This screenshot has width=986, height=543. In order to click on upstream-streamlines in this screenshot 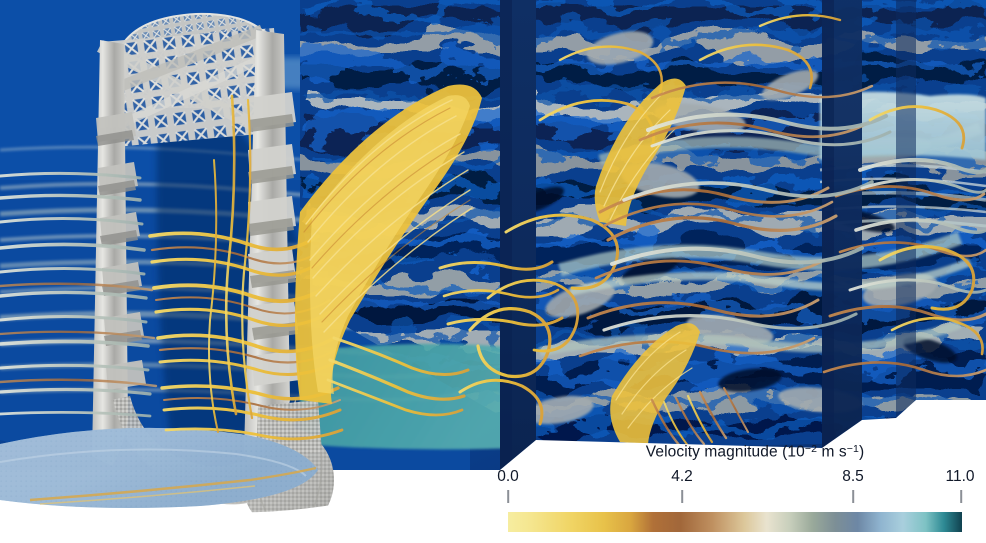, I will do `click(79, 294)`.